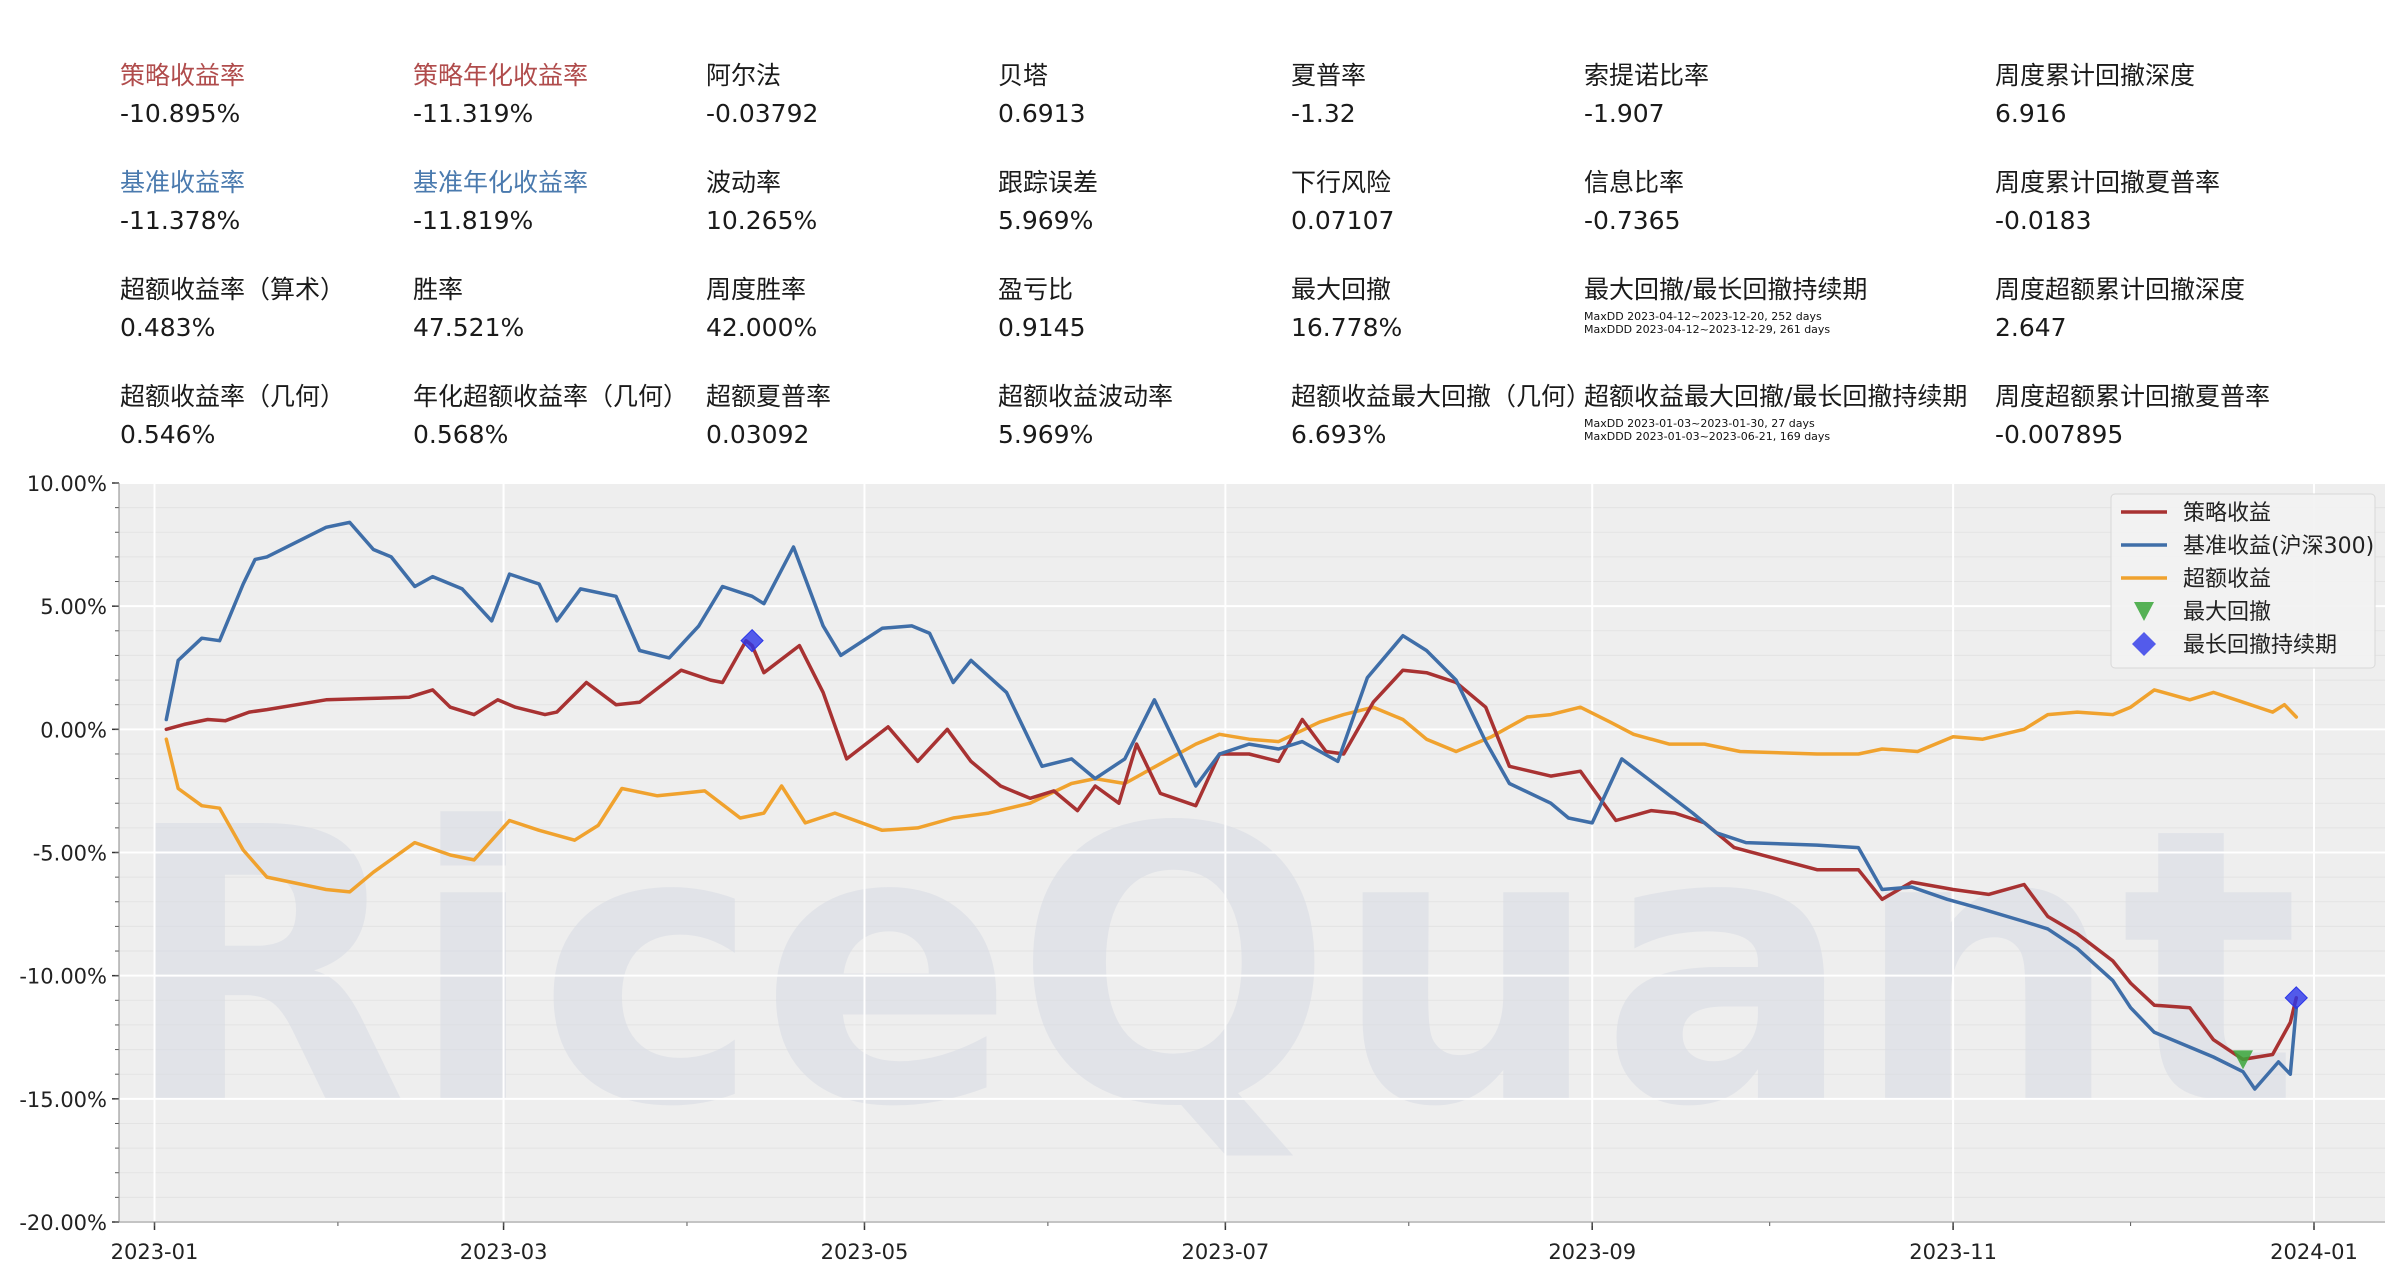 Image resolution: width=2397 pixels, height=1271 pixels. Describe the element at coordinates (168, 327) in the screenshot. I see `metric-value: 0.483%` at that location.